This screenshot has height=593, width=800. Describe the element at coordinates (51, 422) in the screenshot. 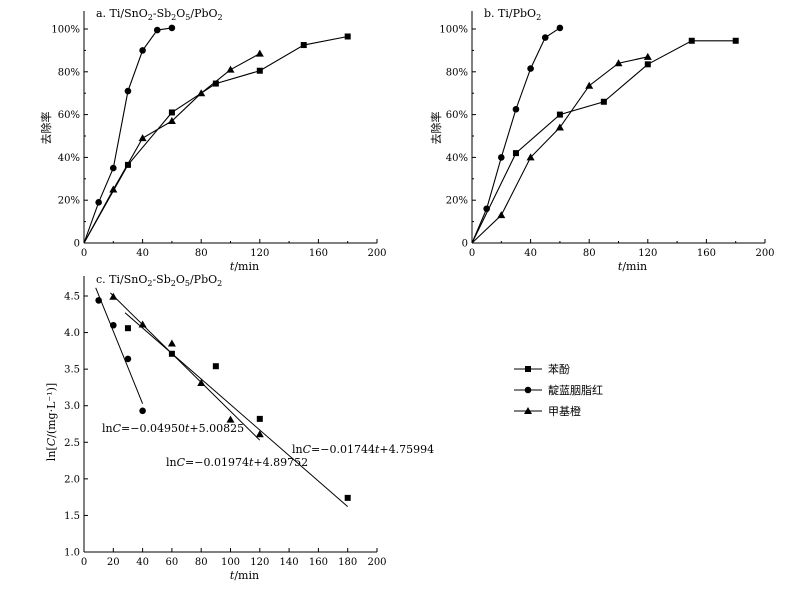

I see `y-axis-label: ln[C/(mg·L⁻¹)]` at that location.